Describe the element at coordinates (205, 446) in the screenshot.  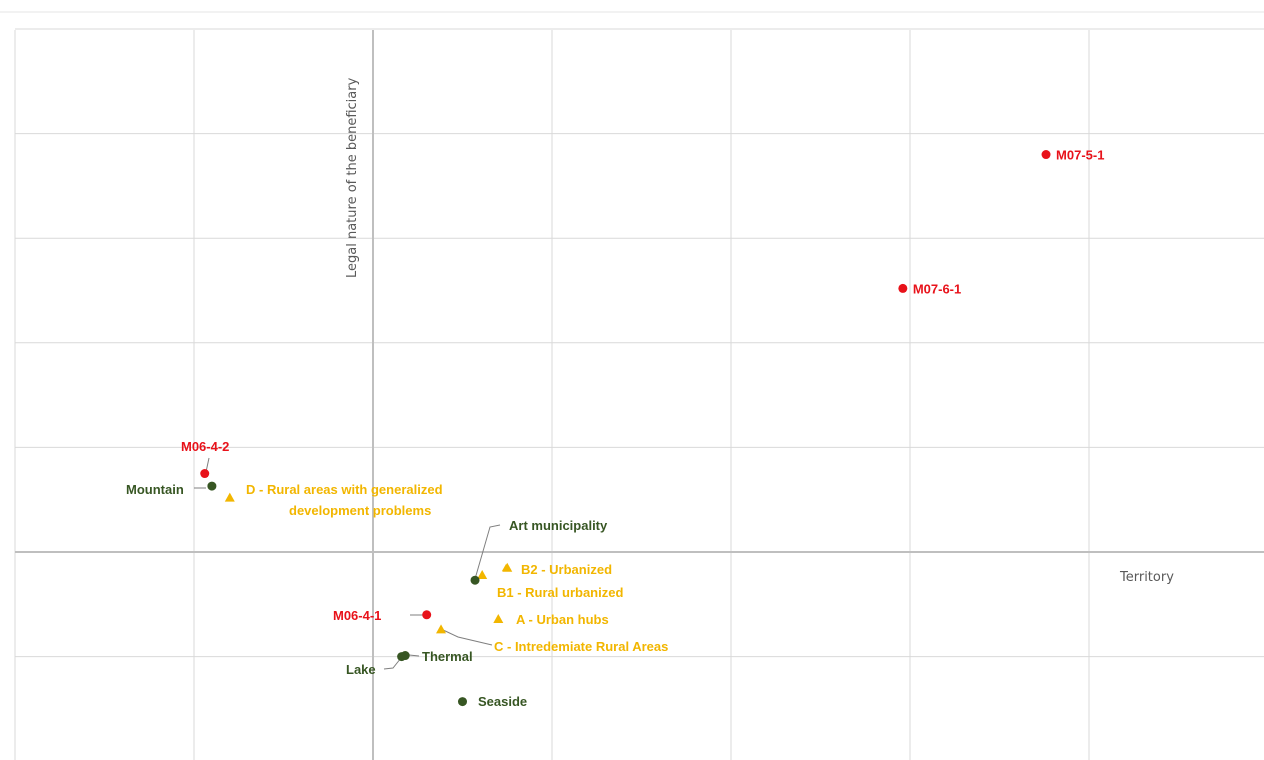
I see `data-label: M06-4-2` at that location.